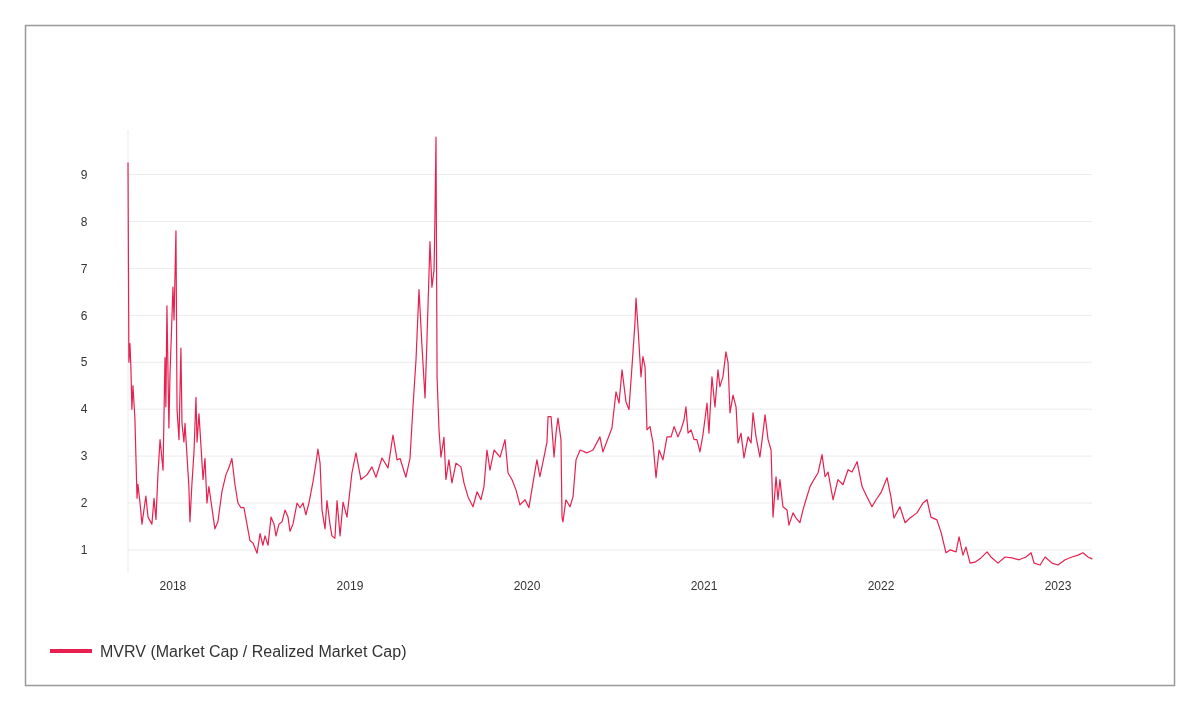  I want to click on y-tick-label: 3, so click(84, 456).